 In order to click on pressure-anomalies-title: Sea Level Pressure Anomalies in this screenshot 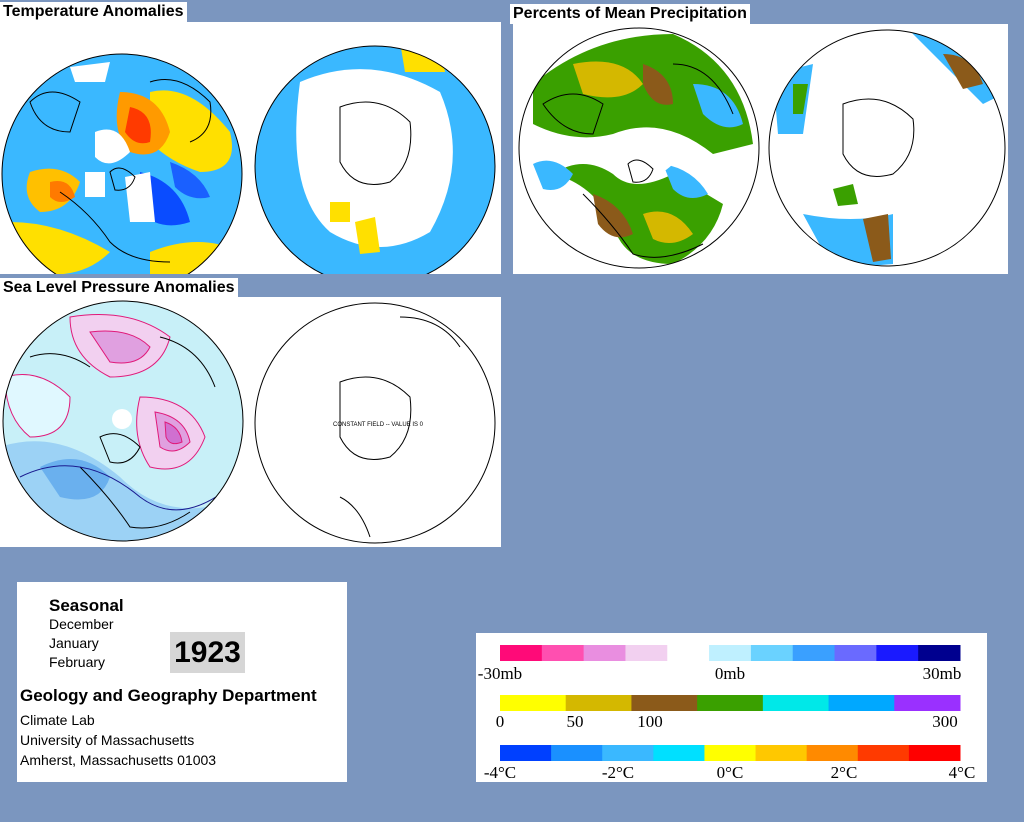, I will do `click(119, 288)`.